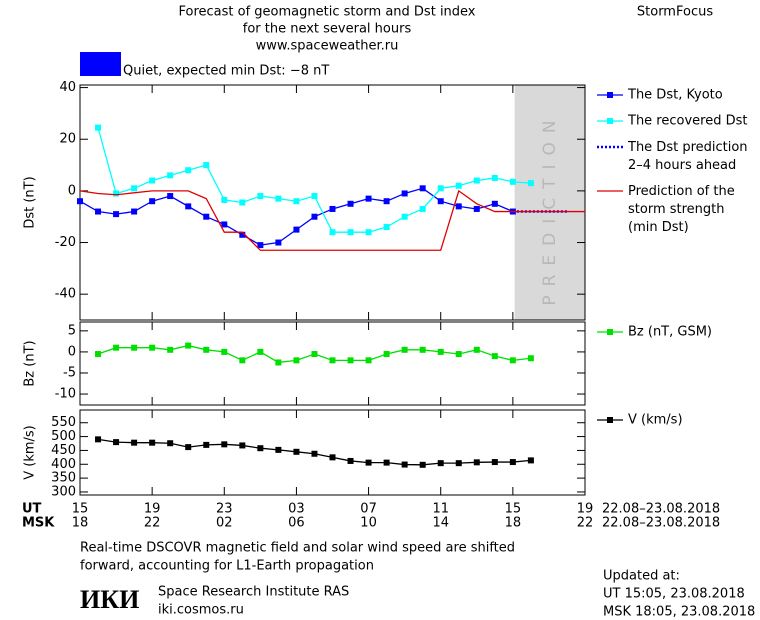 The image size is (760, 620). Describe the element at coordinates (253, 592) in the screenshot. I see `institute: Space Research Institute RAS` at that location.